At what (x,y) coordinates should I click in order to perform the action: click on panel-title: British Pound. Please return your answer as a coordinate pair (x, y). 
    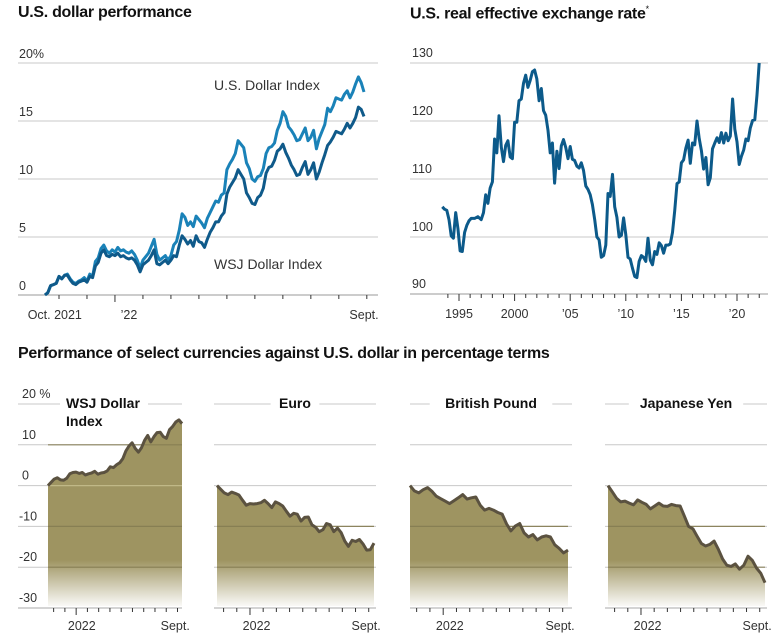
    Looking at the image, I should click on (491, 403).